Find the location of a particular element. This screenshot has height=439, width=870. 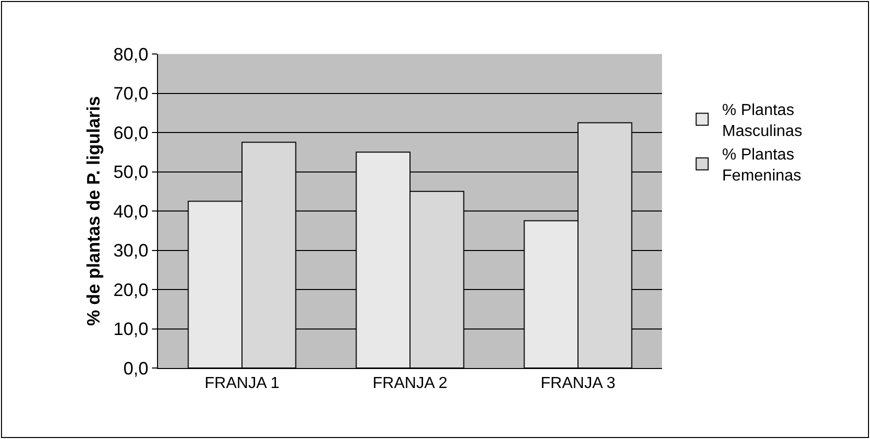

y-axis-title: % de plantas de P. ligularis is located at coordinates (94, 211).